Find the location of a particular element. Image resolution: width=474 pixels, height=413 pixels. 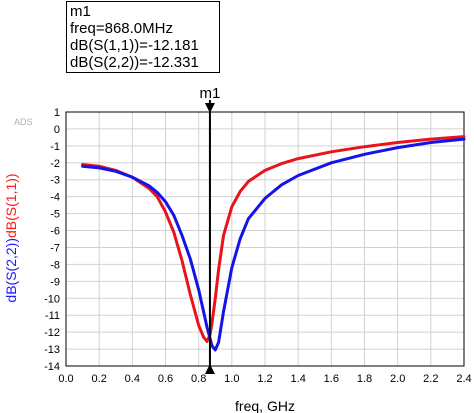

y-axis-label-part: dB(S(1,1)) is located at coordinates (11, 205).